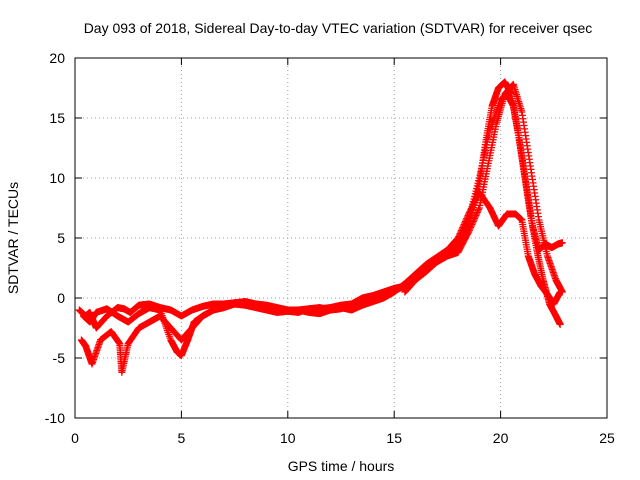  What do you see at coordinates (57, 178) in the screenshot?
I see `y-tick-label: 10` at bounding box center [57, 178].